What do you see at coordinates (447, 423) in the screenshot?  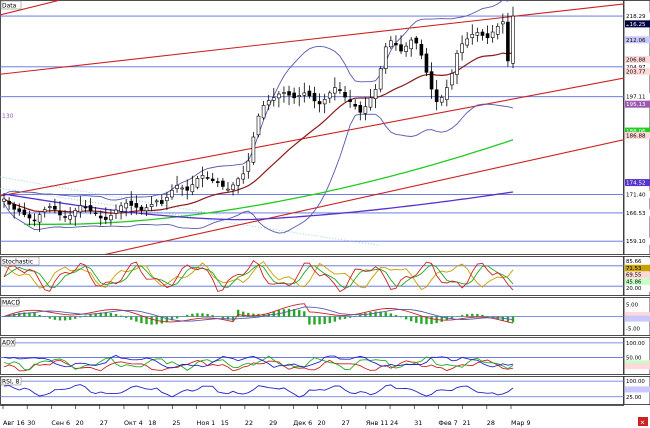 I see `x-tick-label: Фев 7` at bounding box center [447, 423].